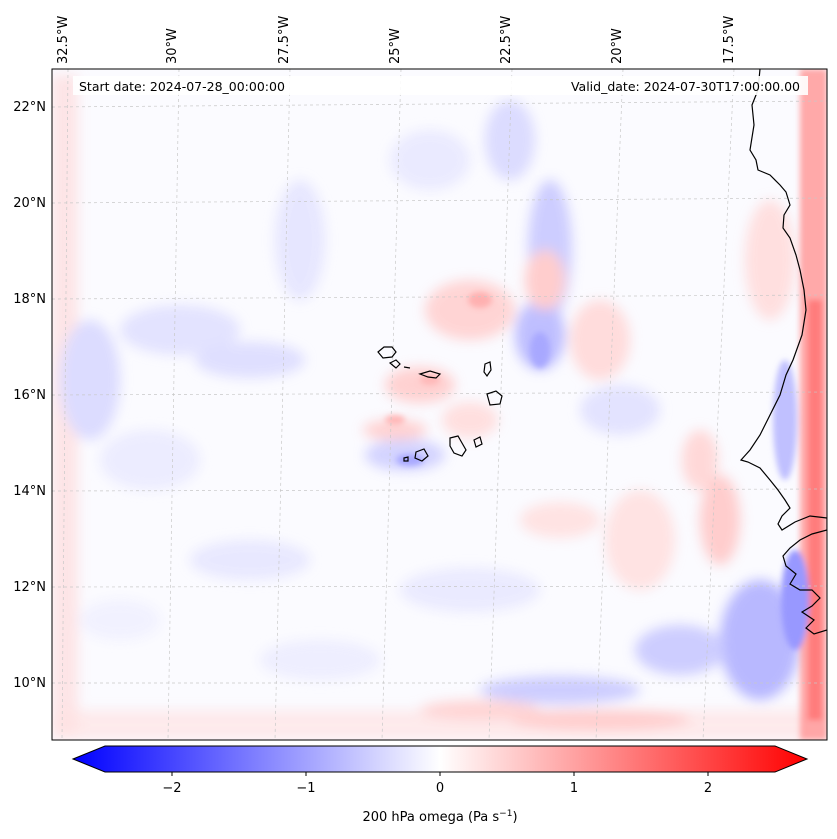 This screenshot has height=839, width=837. I want to click on colorbar-label-prefix: 200 hPa omega (Pa s, so click(430, 817).